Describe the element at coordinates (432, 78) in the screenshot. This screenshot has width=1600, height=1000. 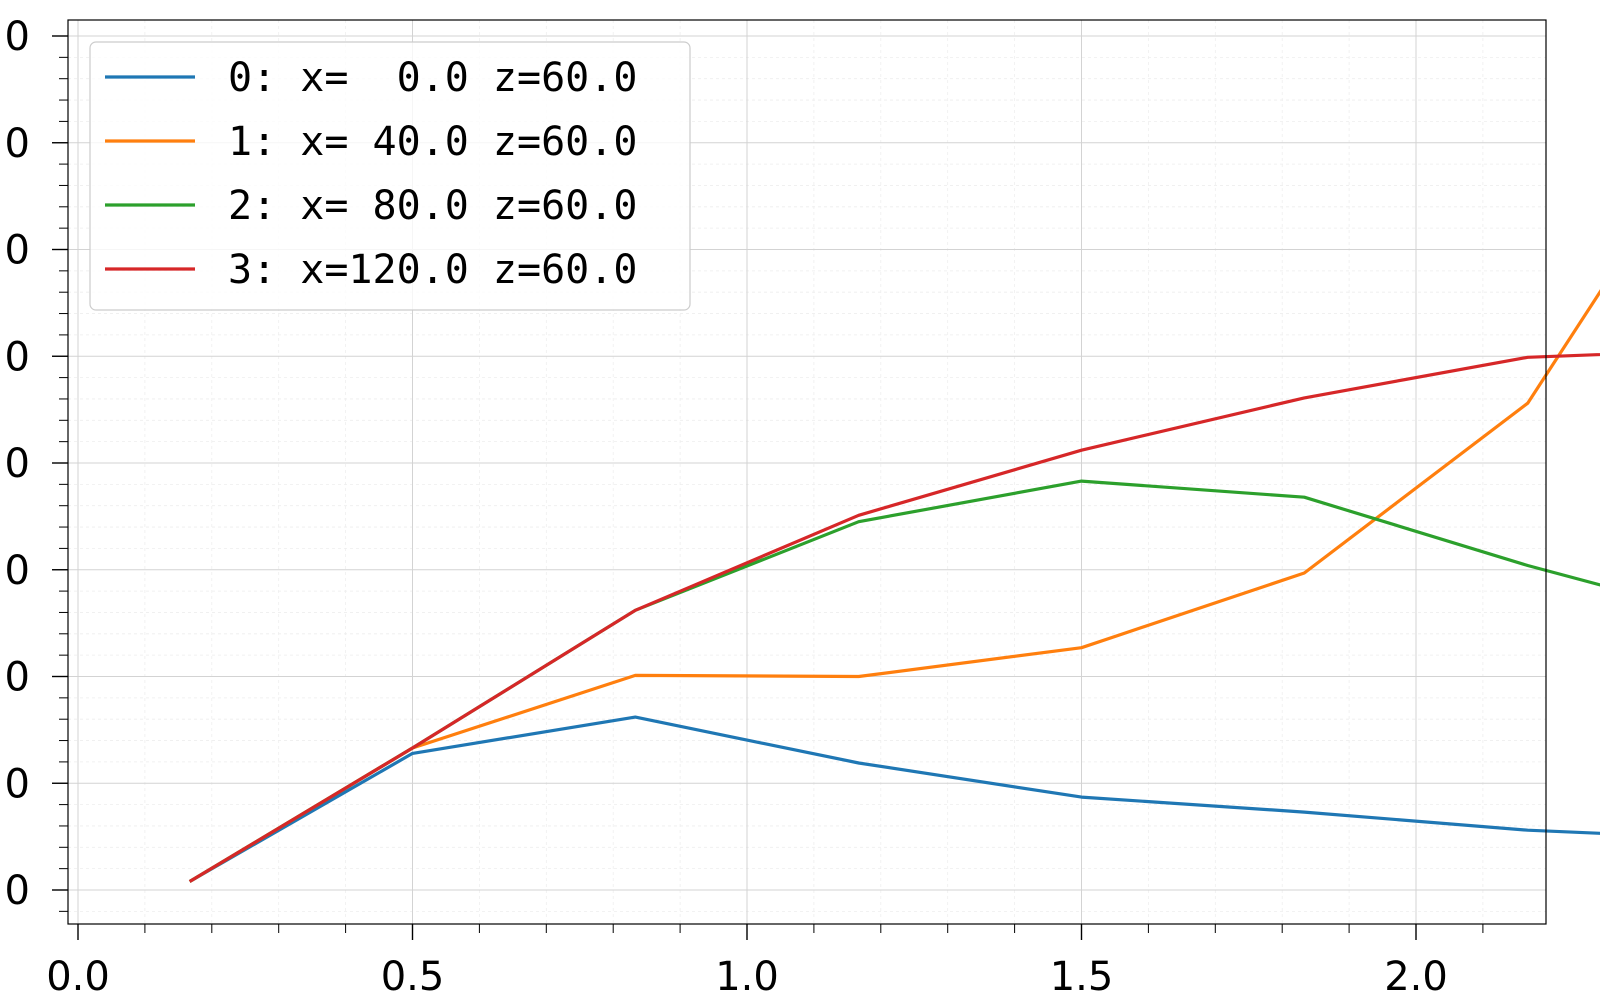
I see `legend-label-0: 0: x= 0.0 z=60.0` at that location.